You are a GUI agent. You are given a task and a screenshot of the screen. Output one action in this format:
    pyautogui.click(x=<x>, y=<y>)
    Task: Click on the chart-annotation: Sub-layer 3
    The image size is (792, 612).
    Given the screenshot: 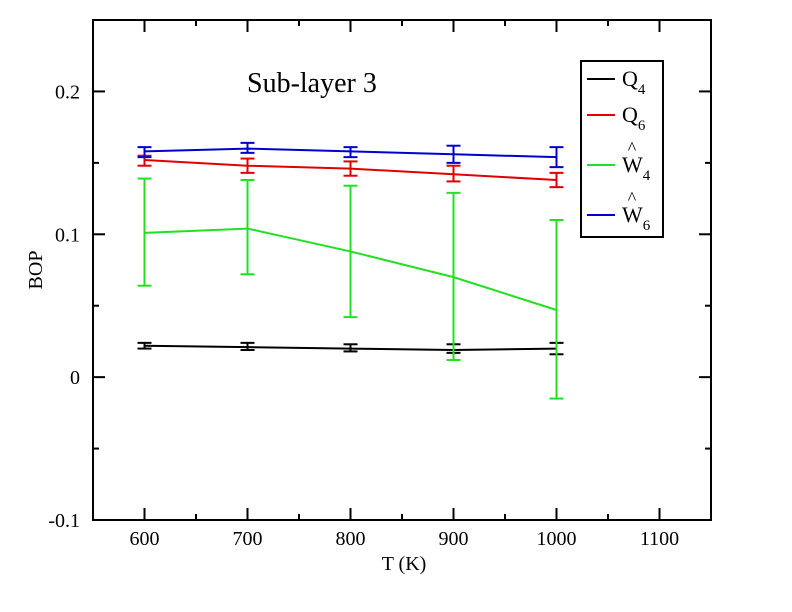 What is the action you would take?
    pyautogui.click(x=312, y=83)
    